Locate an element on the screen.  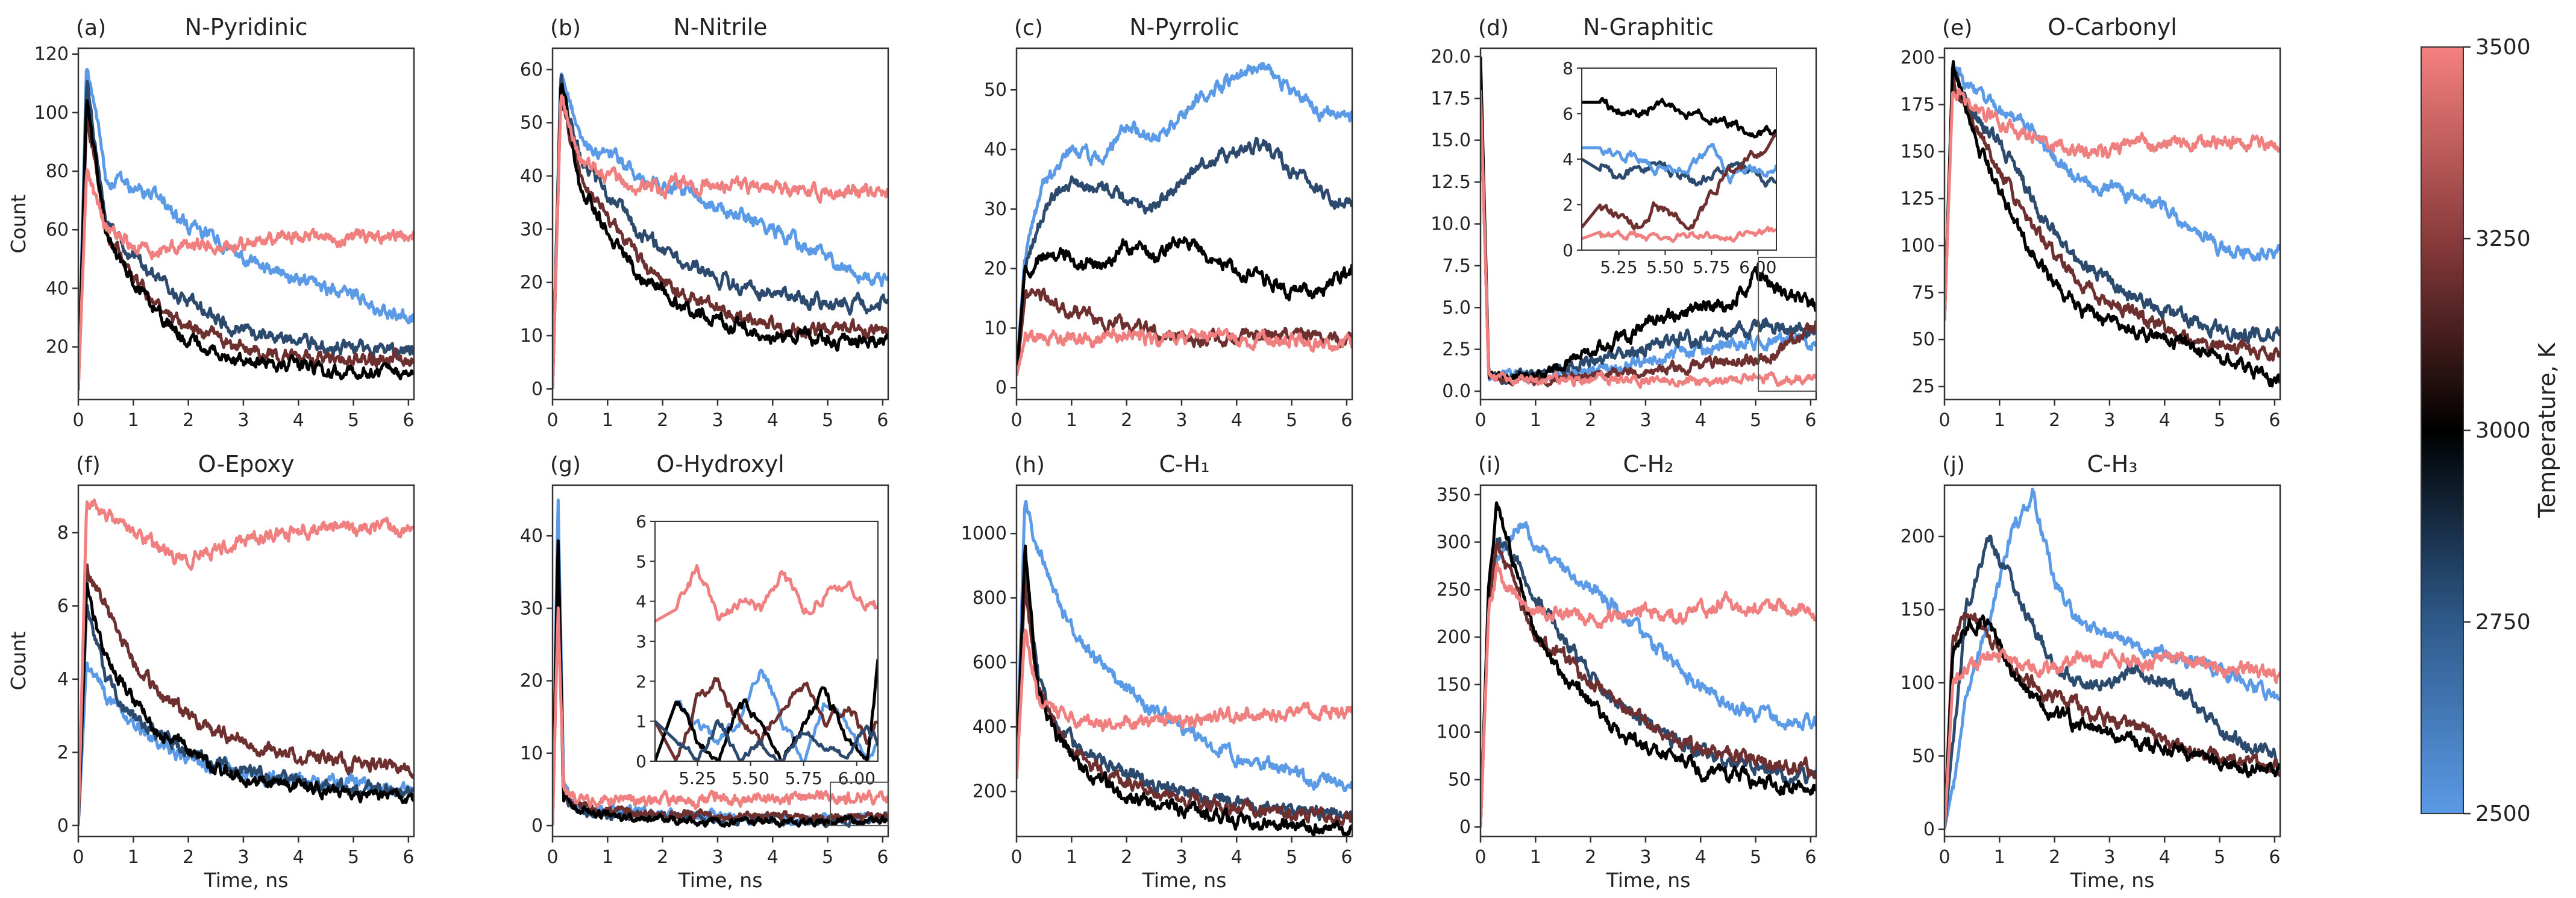
panel-e-ytick-label: 200 is located at coordinates (1918, 58).